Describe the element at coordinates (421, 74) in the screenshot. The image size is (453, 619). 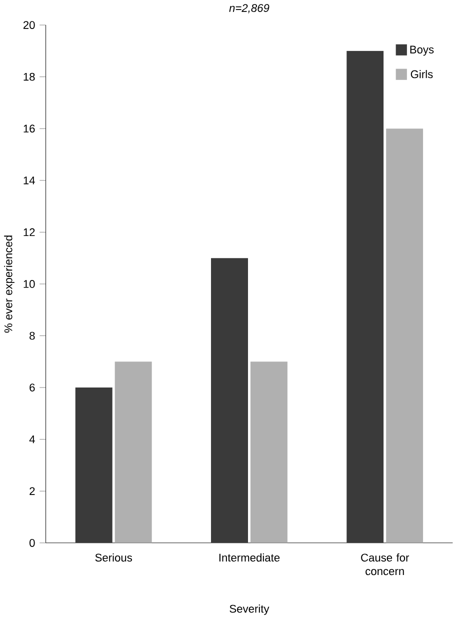
I see `legend-label: Girls` at that location.